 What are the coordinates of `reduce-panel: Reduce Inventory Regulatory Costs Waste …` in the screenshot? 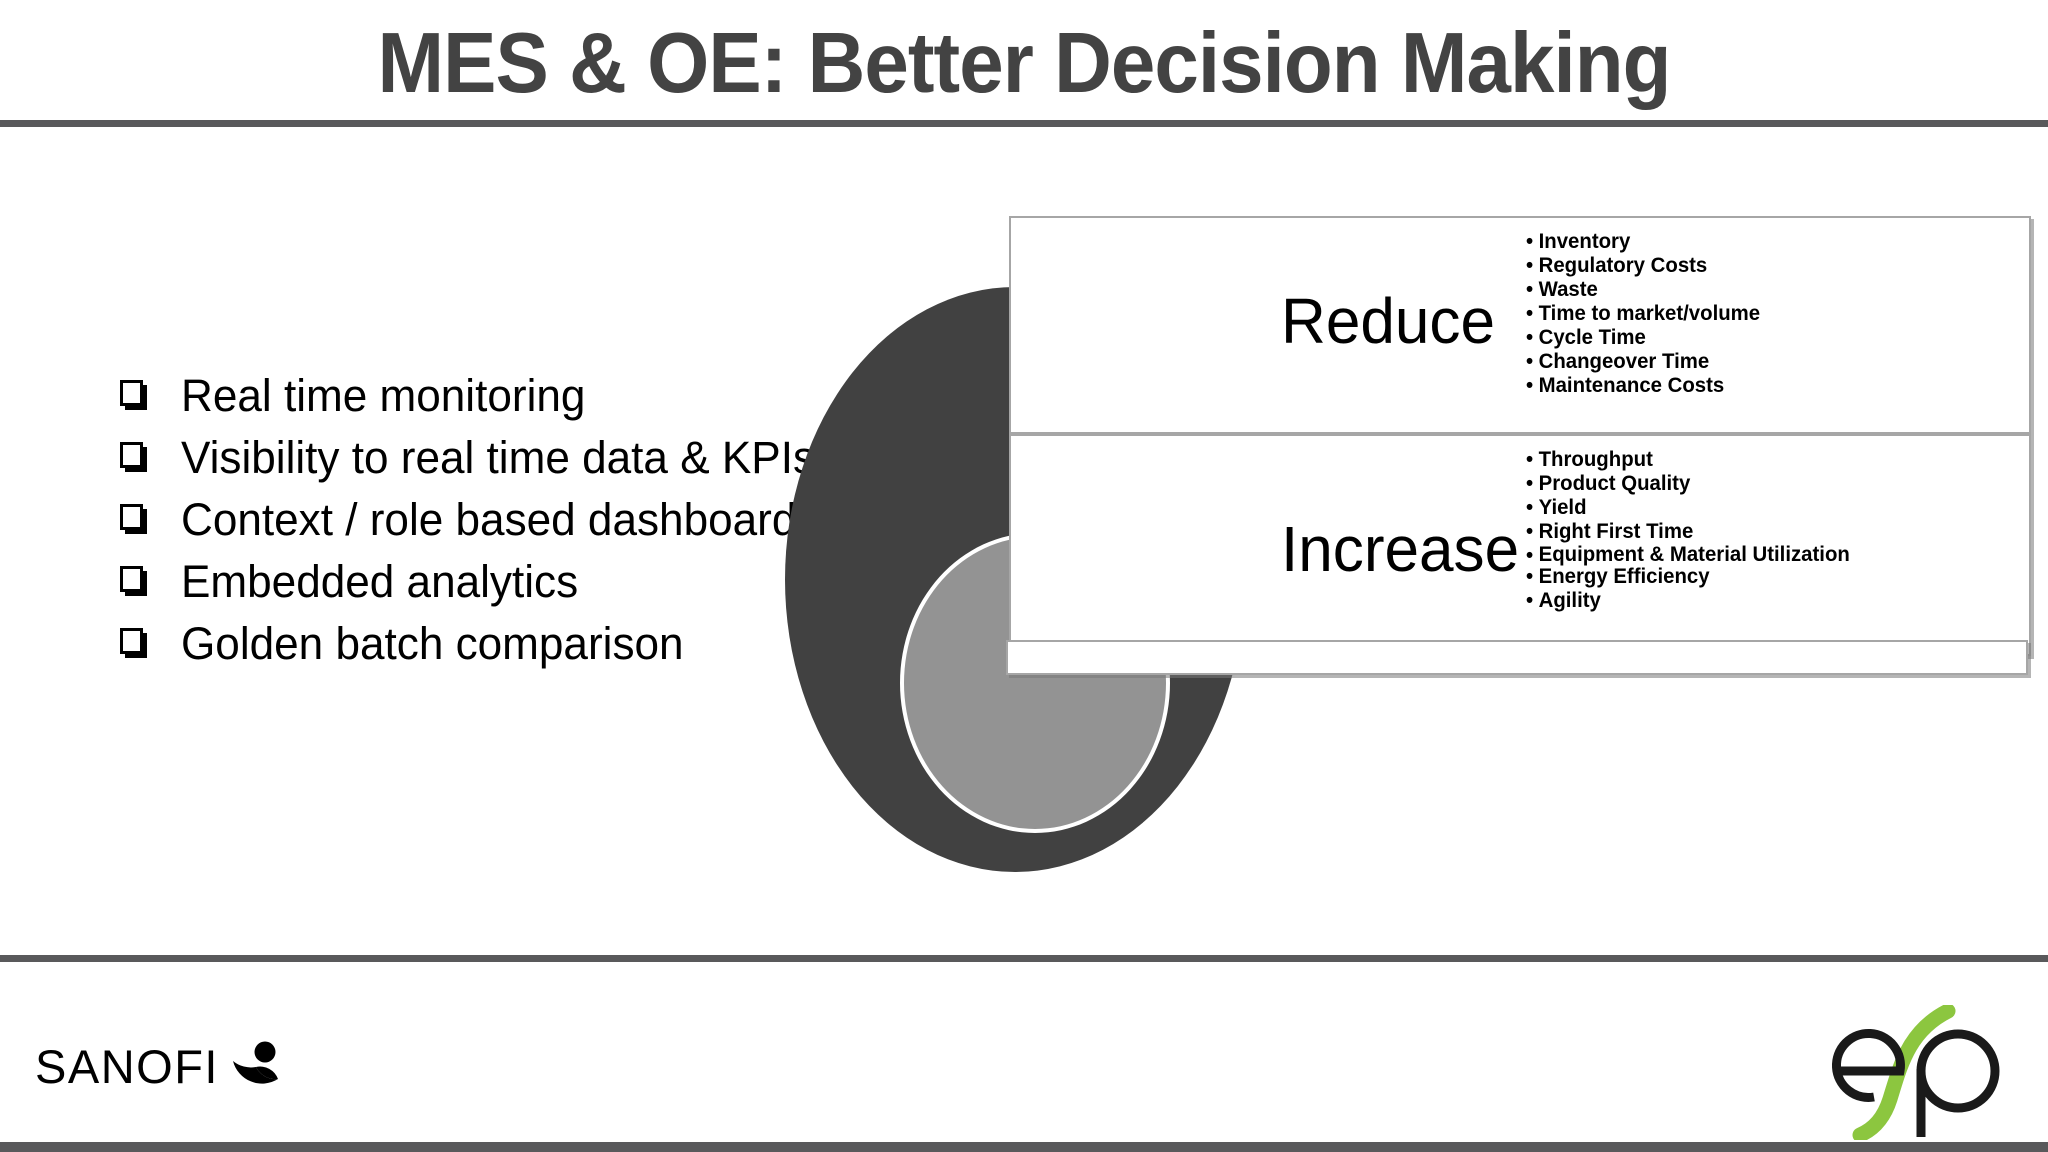 It's located at (1520, 325).